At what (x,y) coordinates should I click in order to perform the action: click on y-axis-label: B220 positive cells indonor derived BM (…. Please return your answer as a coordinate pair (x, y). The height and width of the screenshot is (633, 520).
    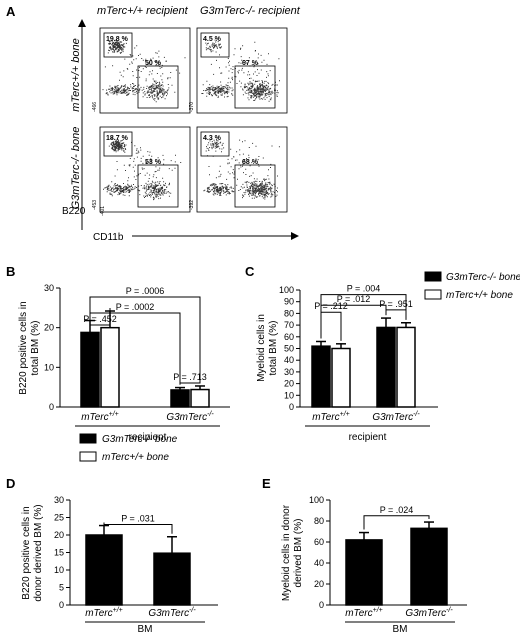
    Looking at the image, I should click on (32, 552).